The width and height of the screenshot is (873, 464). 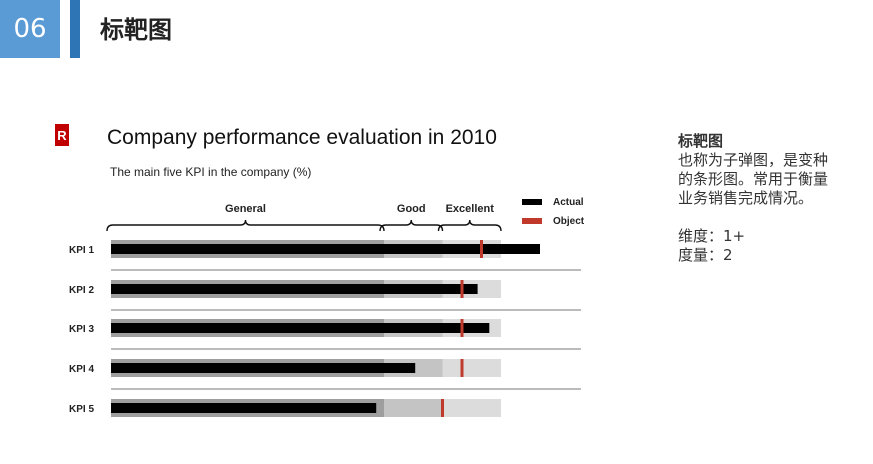 I want to click on side-heading: 标靶图, so click(x=701, y=141).